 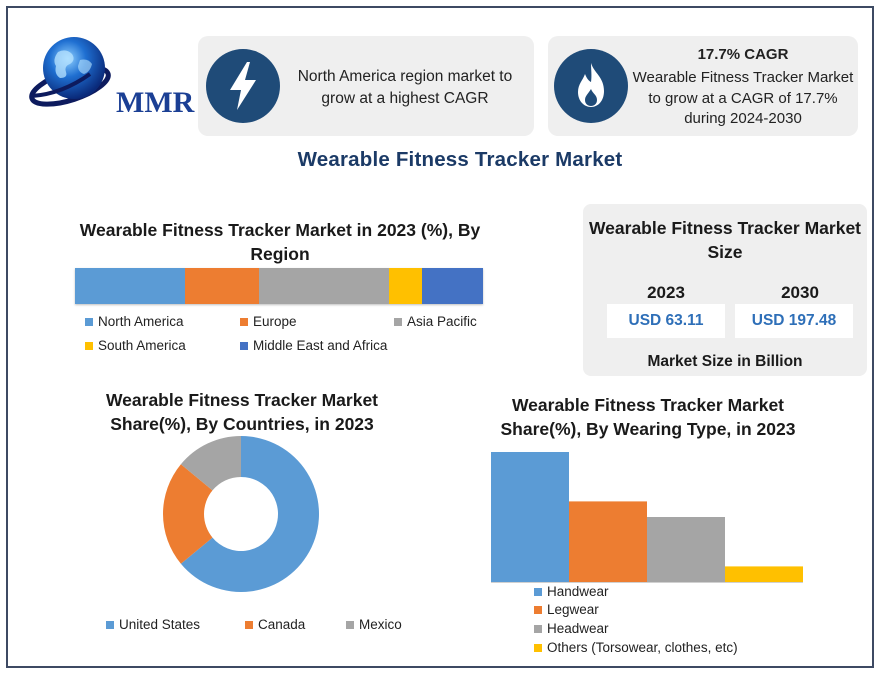 I want to click on legend-europe: Europe, so click(x=268, y=321).